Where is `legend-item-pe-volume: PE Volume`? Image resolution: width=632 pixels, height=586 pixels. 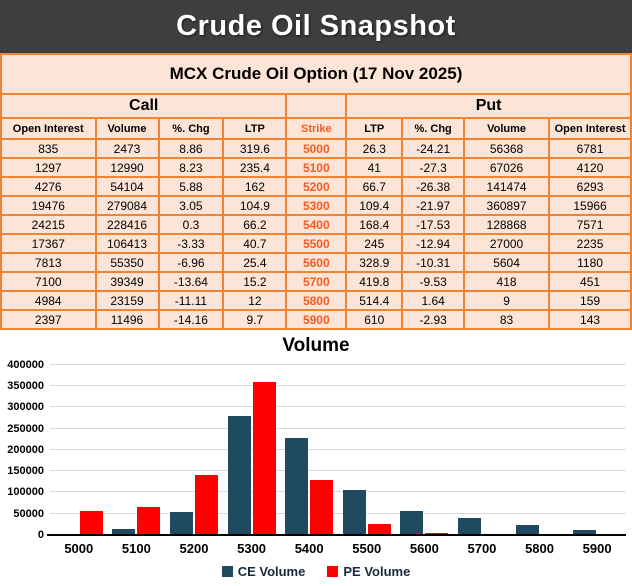
legend-item-pe-volume: PE Volume is located at coordinates (368, 571).